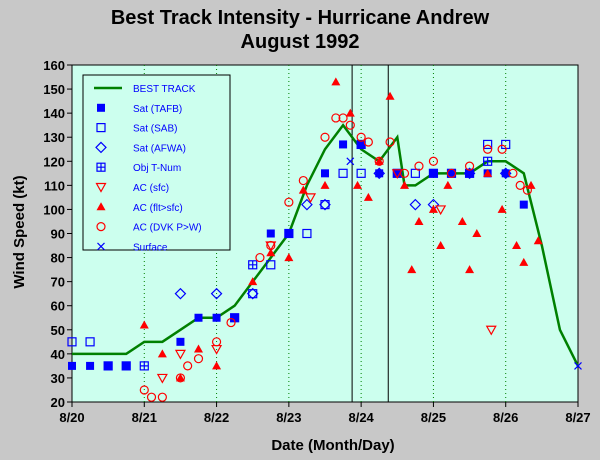 The width and height of the screenshot is (600, 460). What do you see at coordinates (159, 148) in the screenshot?
I see `legend-label-sat-afwa: Sat (AFWA)` at bounding box center [159, 148].